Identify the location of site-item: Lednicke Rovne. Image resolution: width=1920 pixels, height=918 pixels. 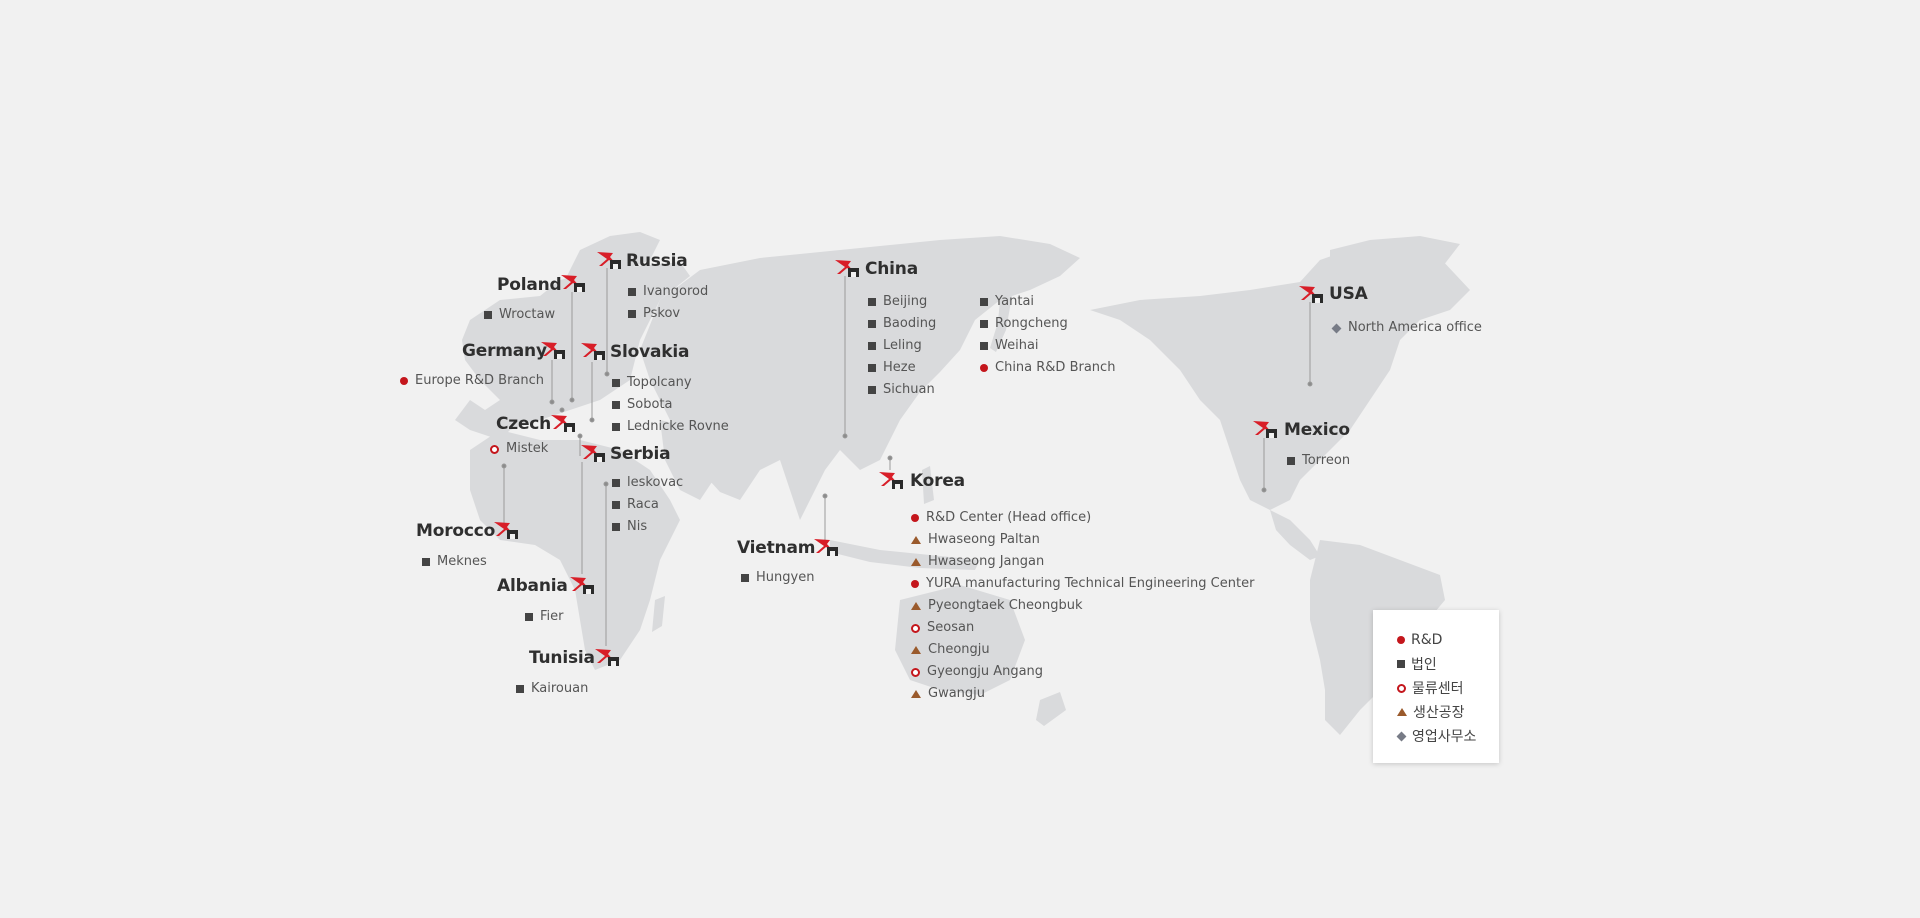
(670, 427).